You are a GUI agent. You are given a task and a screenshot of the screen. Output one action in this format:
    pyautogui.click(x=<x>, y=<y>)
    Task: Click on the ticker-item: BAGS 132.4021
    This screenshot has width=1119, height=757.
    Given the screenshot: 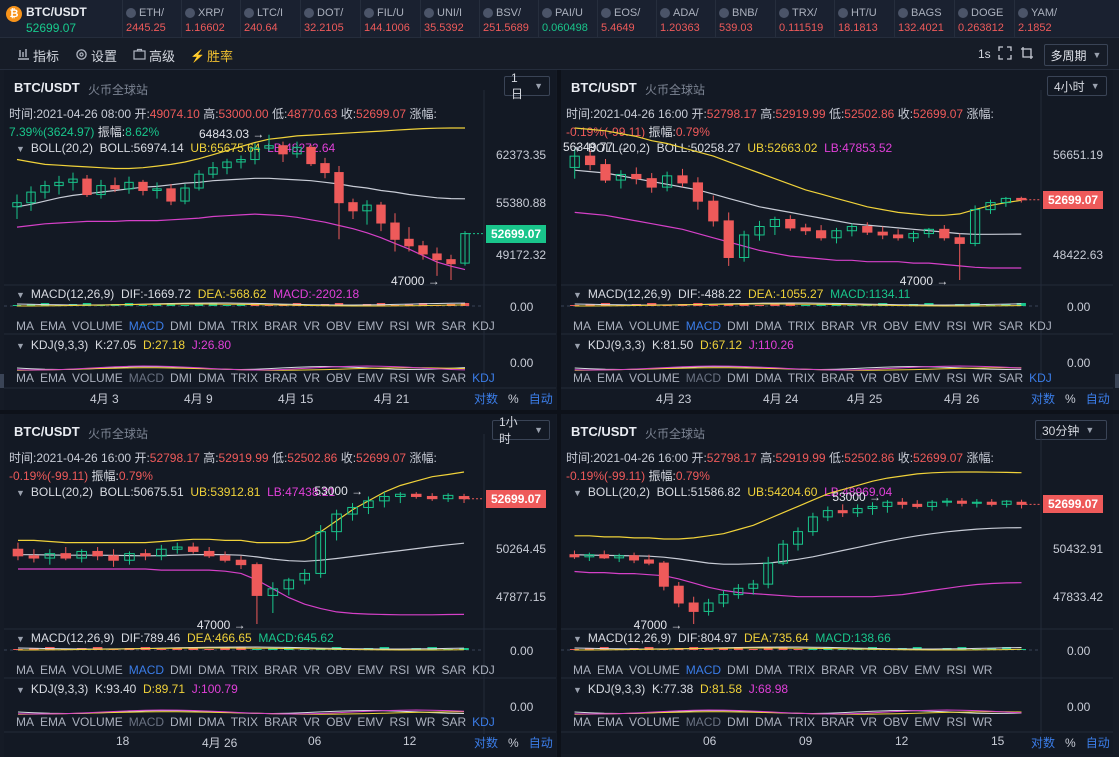 What is the action you would take?
    pyautogui.click(x=924, y=18)
    